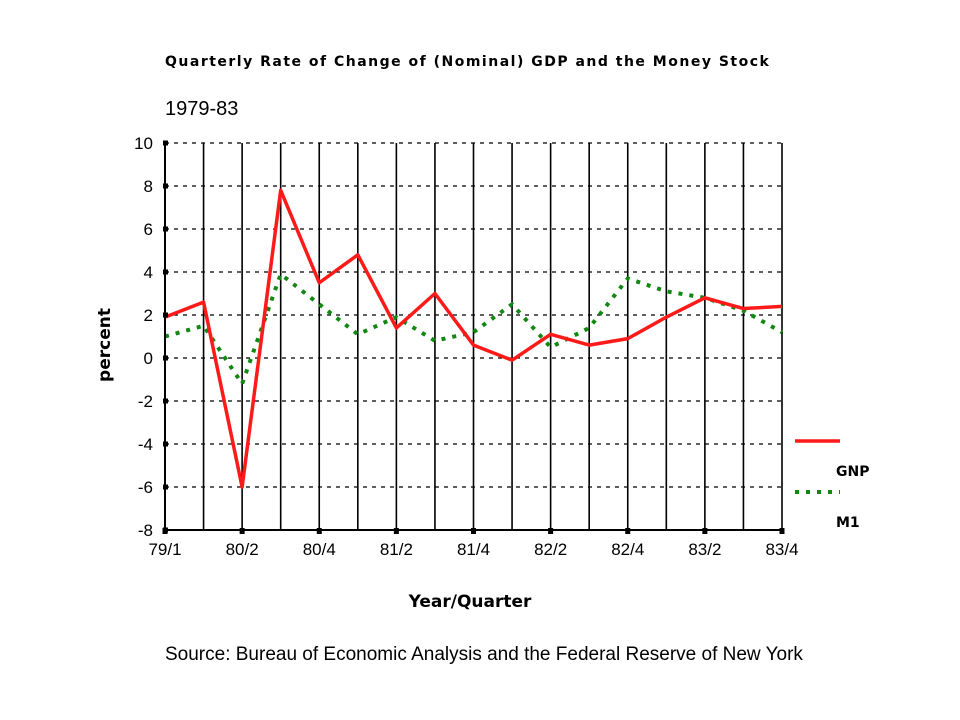  I want to click on y-tick-labels: 10 8 6 4 2 0 -2 -4 -6 -8, so click(143, 337).